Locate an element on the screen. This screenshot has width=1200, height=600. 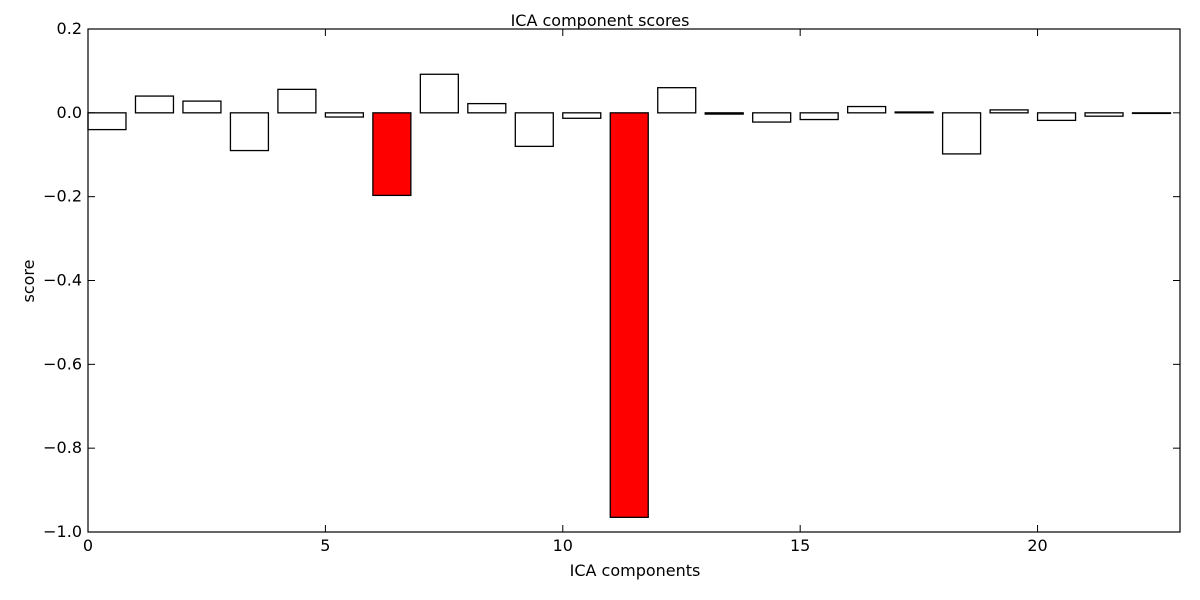
x-axis-label: ICA components is located at coordinates (635, 570).